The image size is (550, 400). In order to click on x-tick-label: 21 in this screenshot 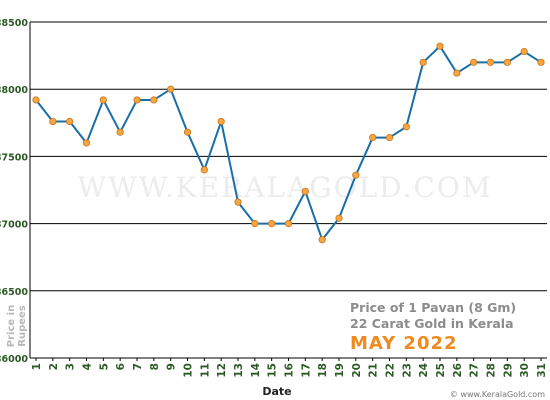, I will do `click(374, 370)`.